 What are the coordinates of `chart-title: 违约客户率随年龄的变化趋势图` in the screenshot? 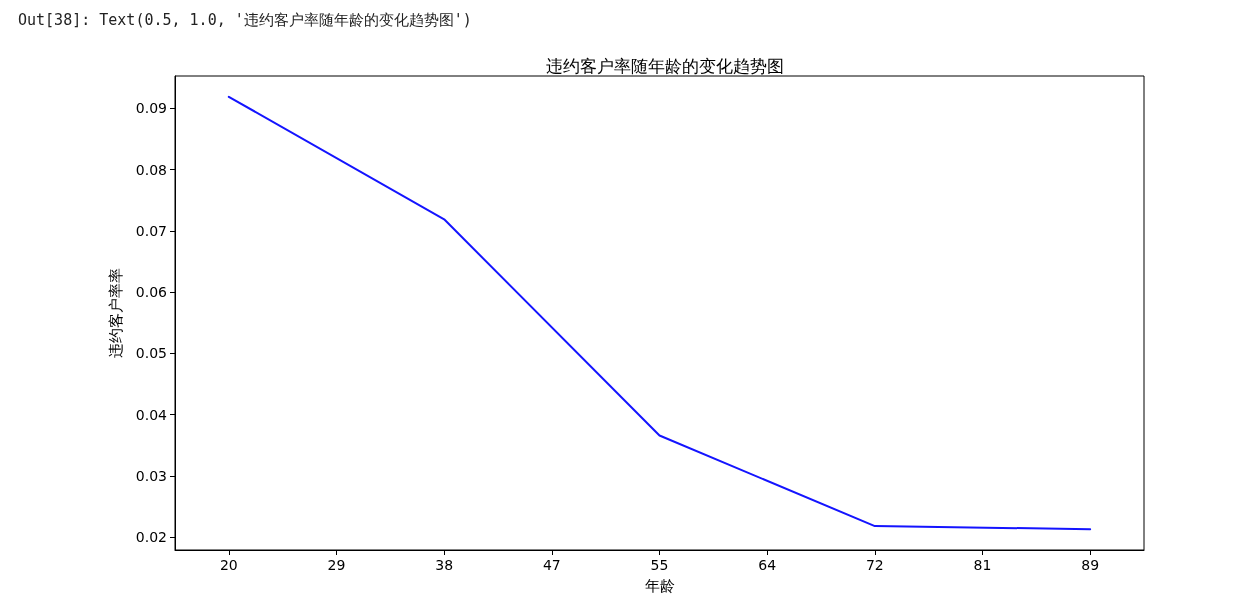 It's located at (664, 65).